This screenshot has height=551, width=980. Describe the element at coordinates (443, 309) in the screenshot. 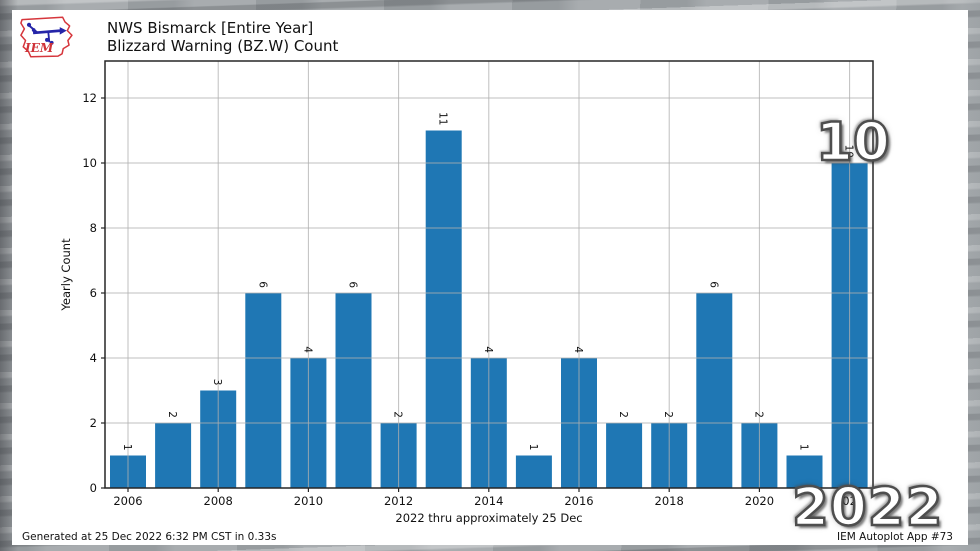

I see `bar-2013` at that location.